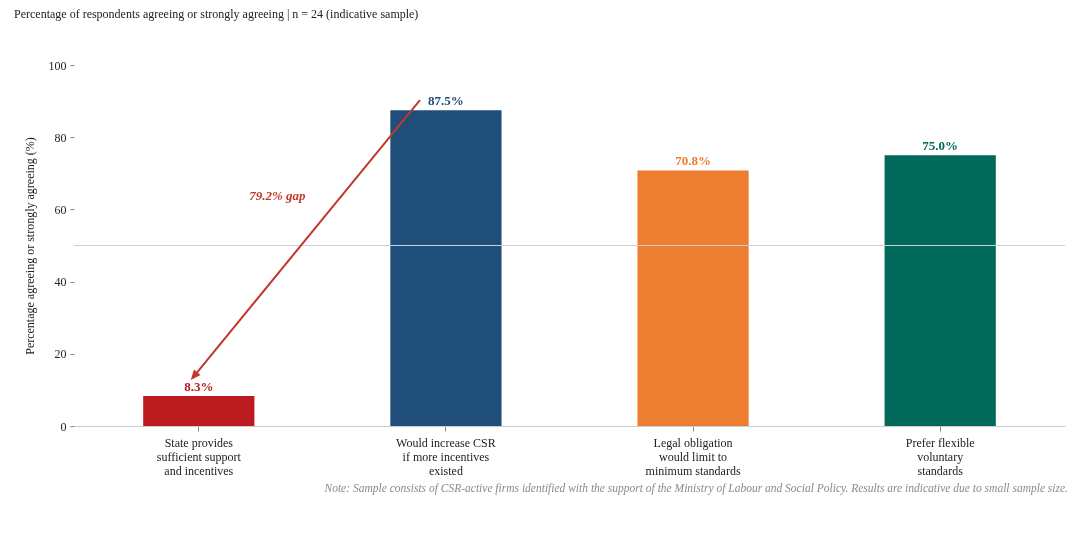 The width and height of the screenshot is (1076, 533). Describe the element at coordinates (940, 146) in the screenshot. I see `data-label: 75.0%` at that location.